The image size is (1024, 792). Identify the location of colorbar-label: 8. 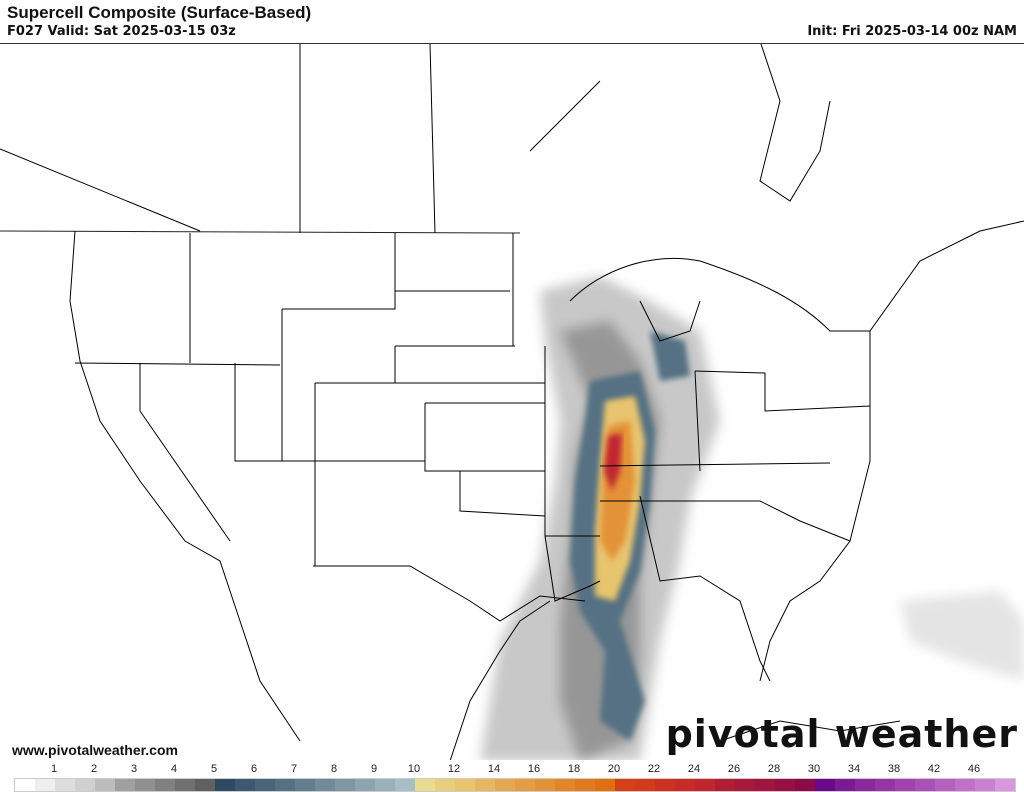
(334, 769).